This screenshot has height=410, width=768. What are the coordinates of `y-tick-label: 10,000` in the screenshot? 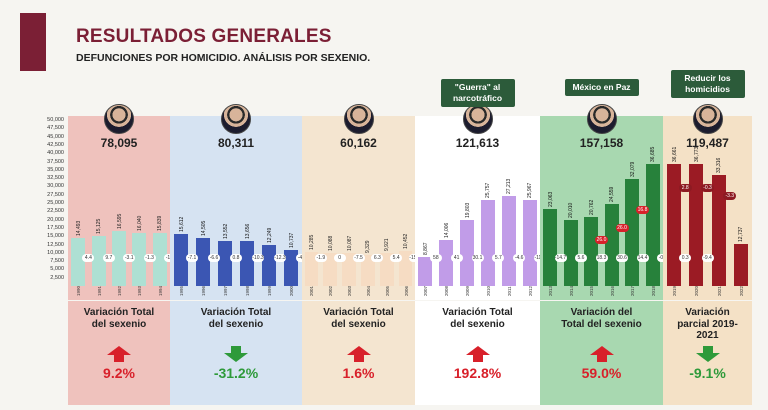 It's located at (55, 252).